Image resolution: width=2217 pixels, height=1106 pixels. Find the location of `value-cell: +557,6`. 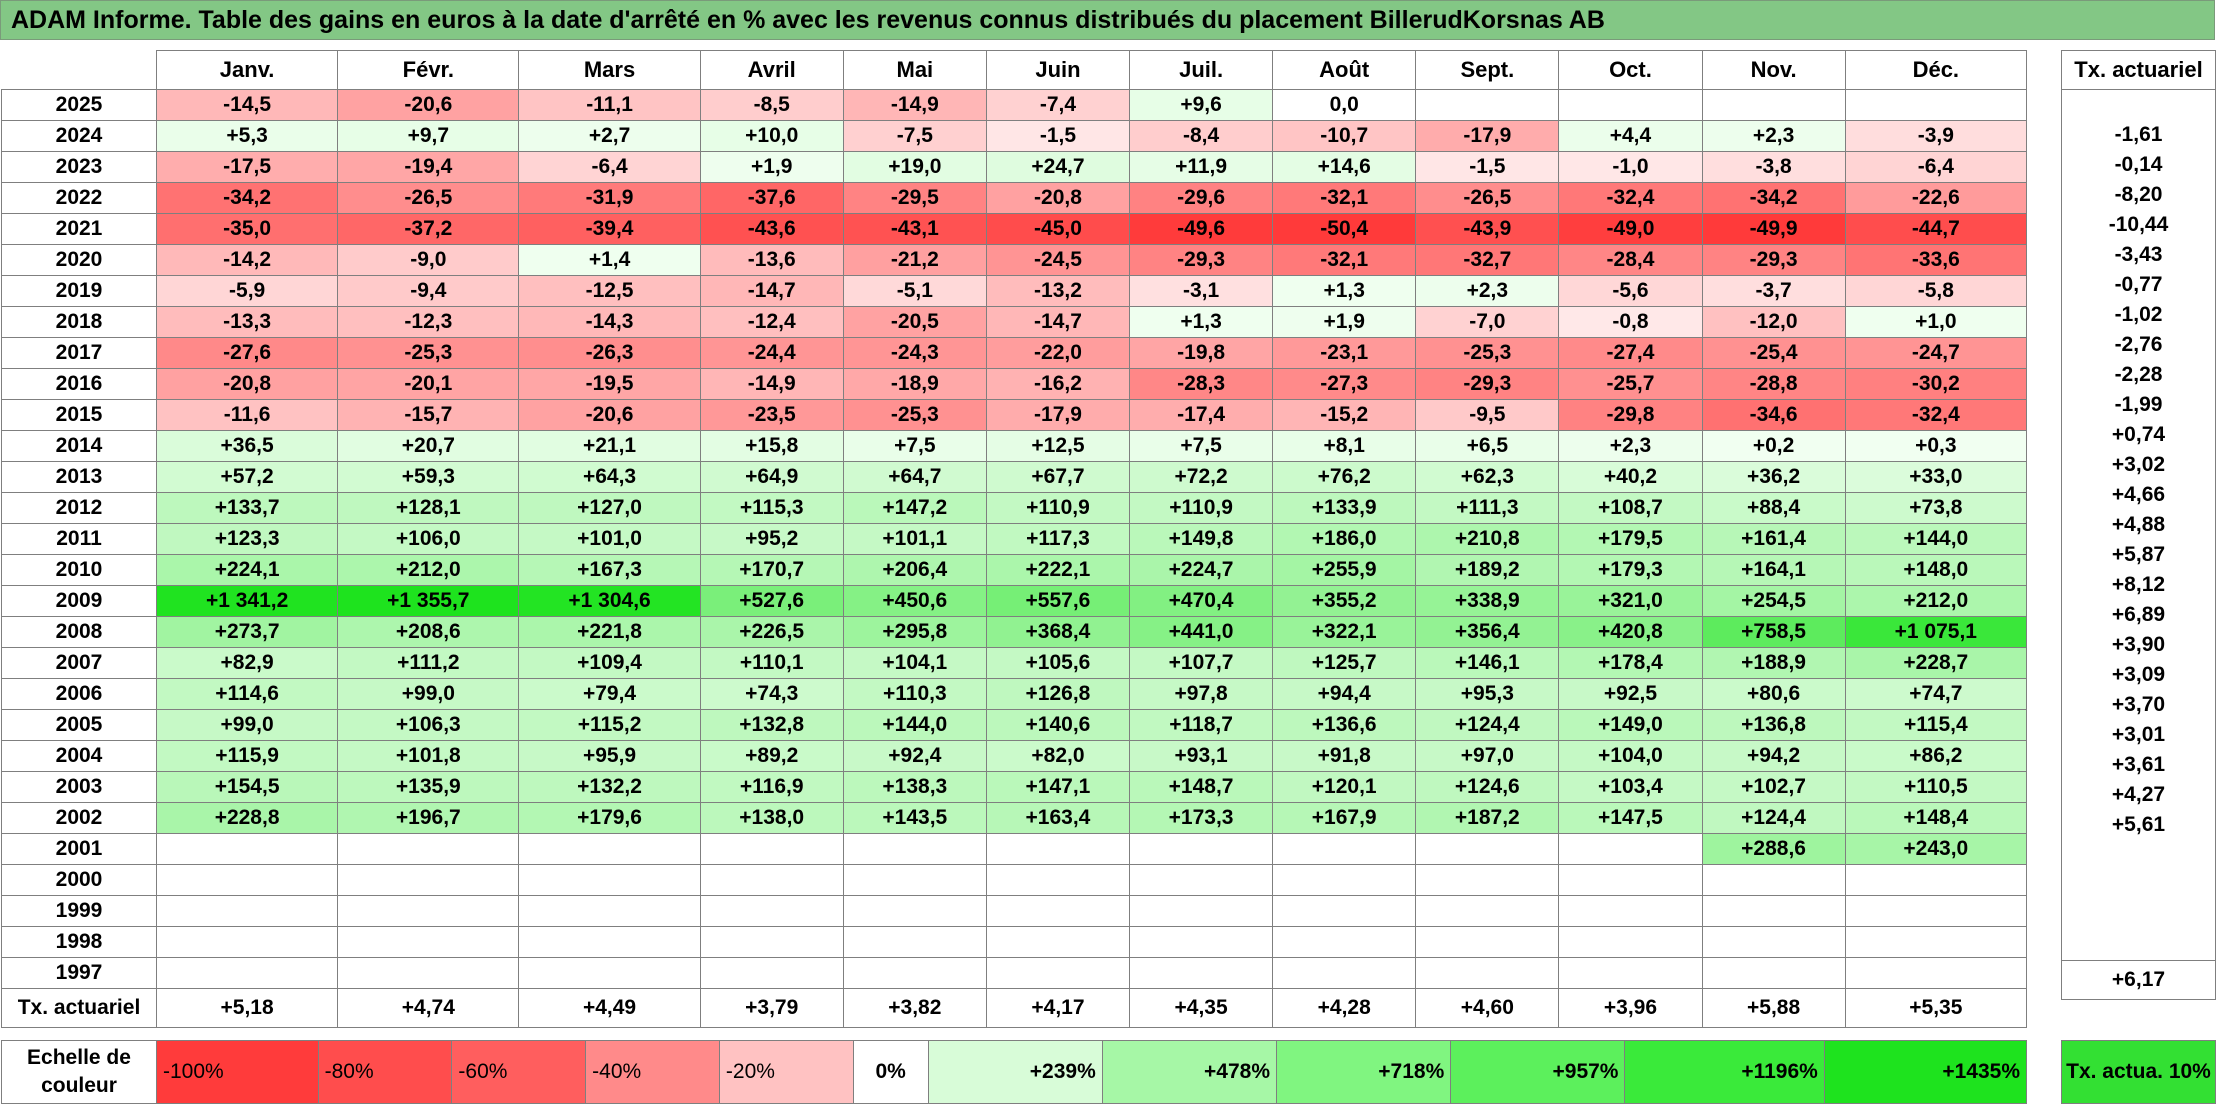

value-cell: +557,6 is located at coordinates (1058, 601).